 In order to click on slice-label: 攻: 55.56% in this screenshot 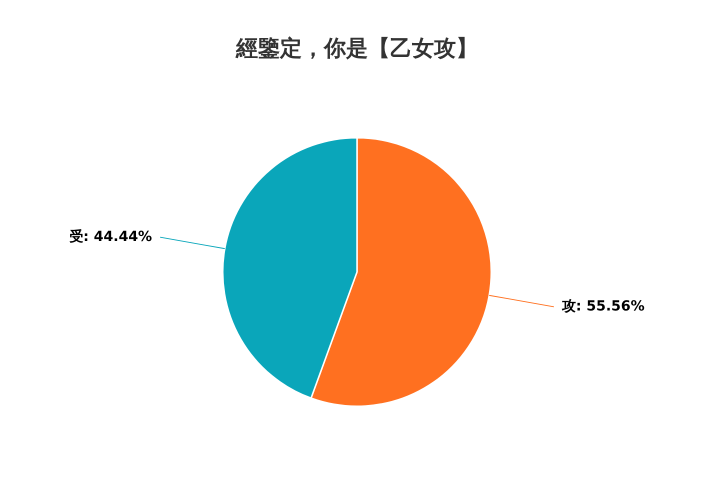, I will do `click(602, 306)`.